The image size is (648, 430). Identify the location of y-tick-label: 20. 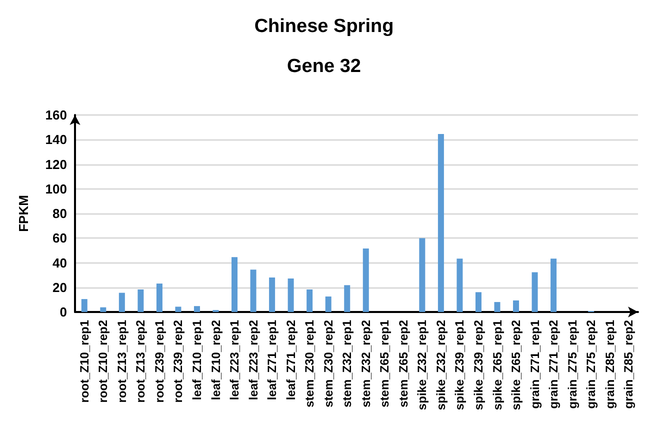
(59, 287).